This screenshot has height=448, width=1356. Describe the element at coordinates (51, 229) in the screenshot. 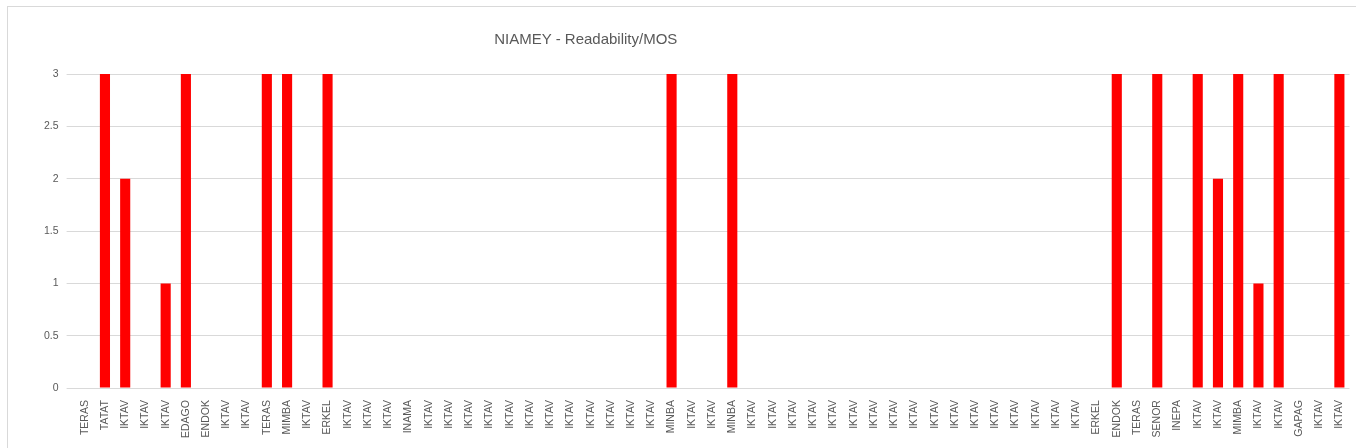

I see `y-tick-label: 1.5` at that location.